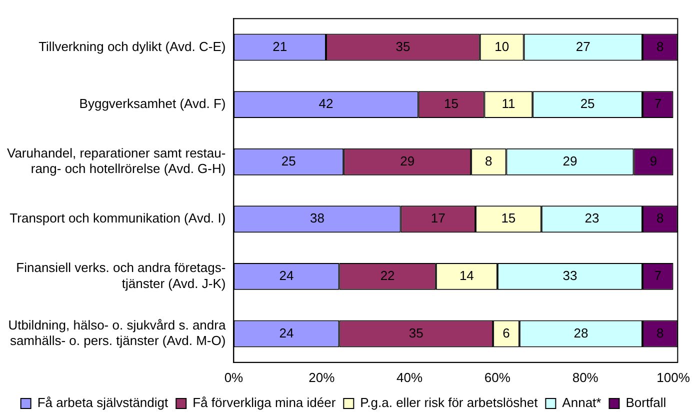 The width and height of the screenshot is (693, 420). I want to click on y-tick-label: Varuhandel, reparationer samt restau- rang- och hotellrörelse (Avd. G-H), so click(116, 161).